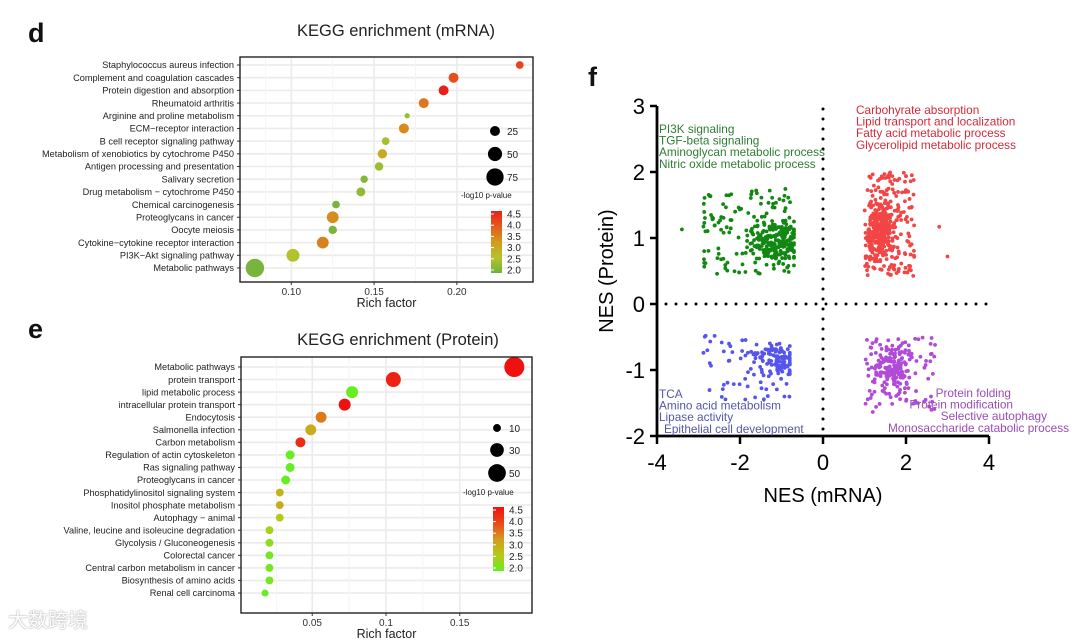 This screenshot has width=1072, height=640. I want to click on y-tick-label: protein transport, so click(201, 380).